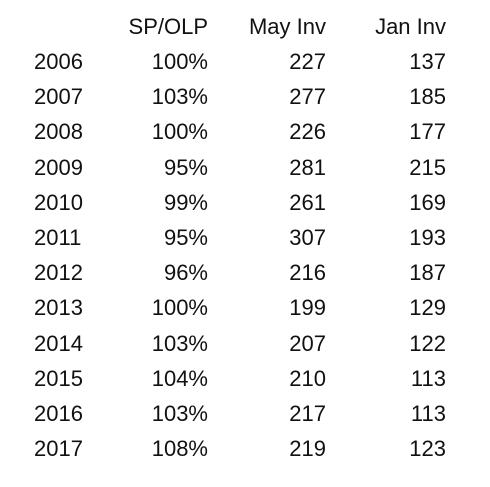 The image size is (490, 487). What do you see at coordinates (58, 131) in the screenshot?
I see `year-cell: 2008` at bounding box center [58, 131].